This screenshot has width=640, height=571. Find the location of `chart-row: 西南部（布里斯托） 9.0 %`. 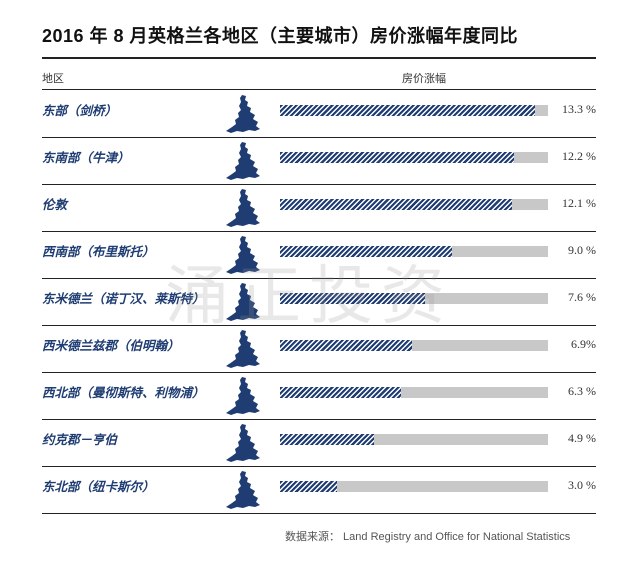

chart-row: 西南部（布里斯托） 9.0 % is located at coordinates (319, 255).